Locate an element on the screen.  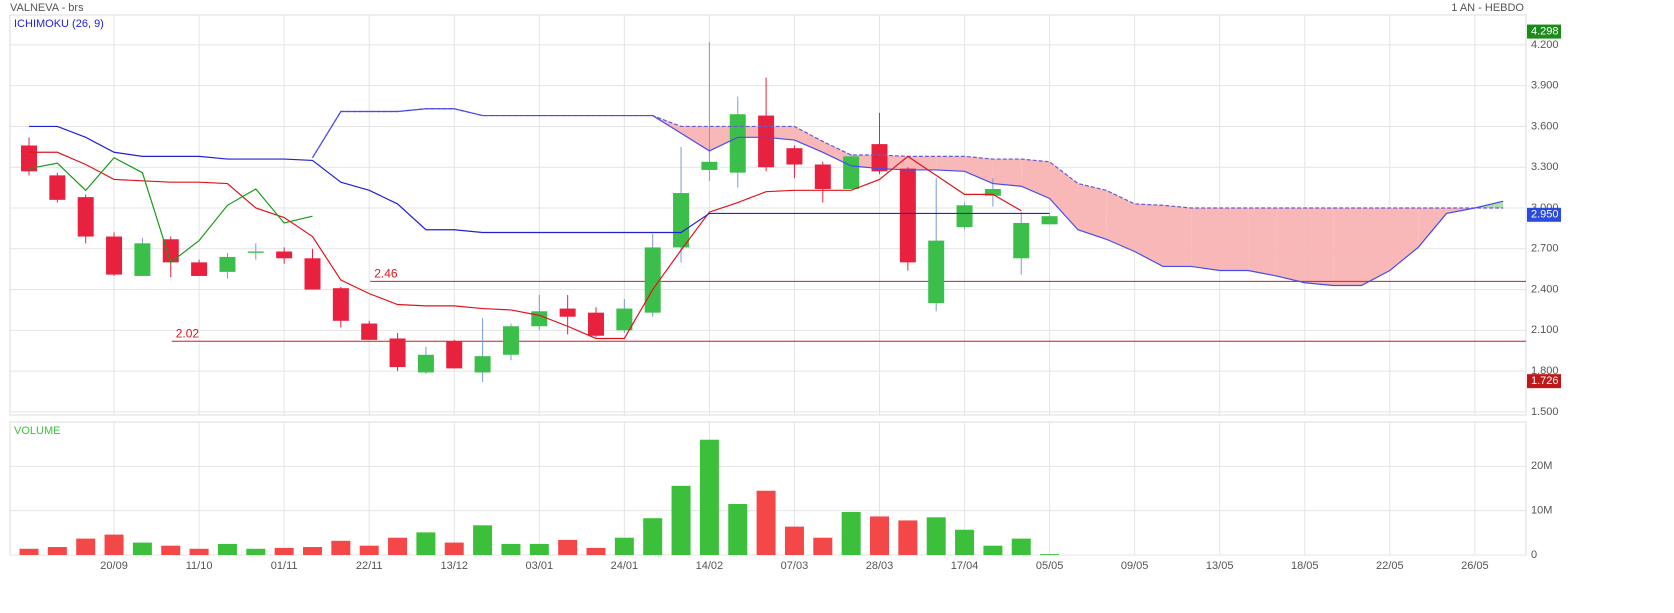
y-tick-label: 3.600 is located at coordinates (1545, 126).